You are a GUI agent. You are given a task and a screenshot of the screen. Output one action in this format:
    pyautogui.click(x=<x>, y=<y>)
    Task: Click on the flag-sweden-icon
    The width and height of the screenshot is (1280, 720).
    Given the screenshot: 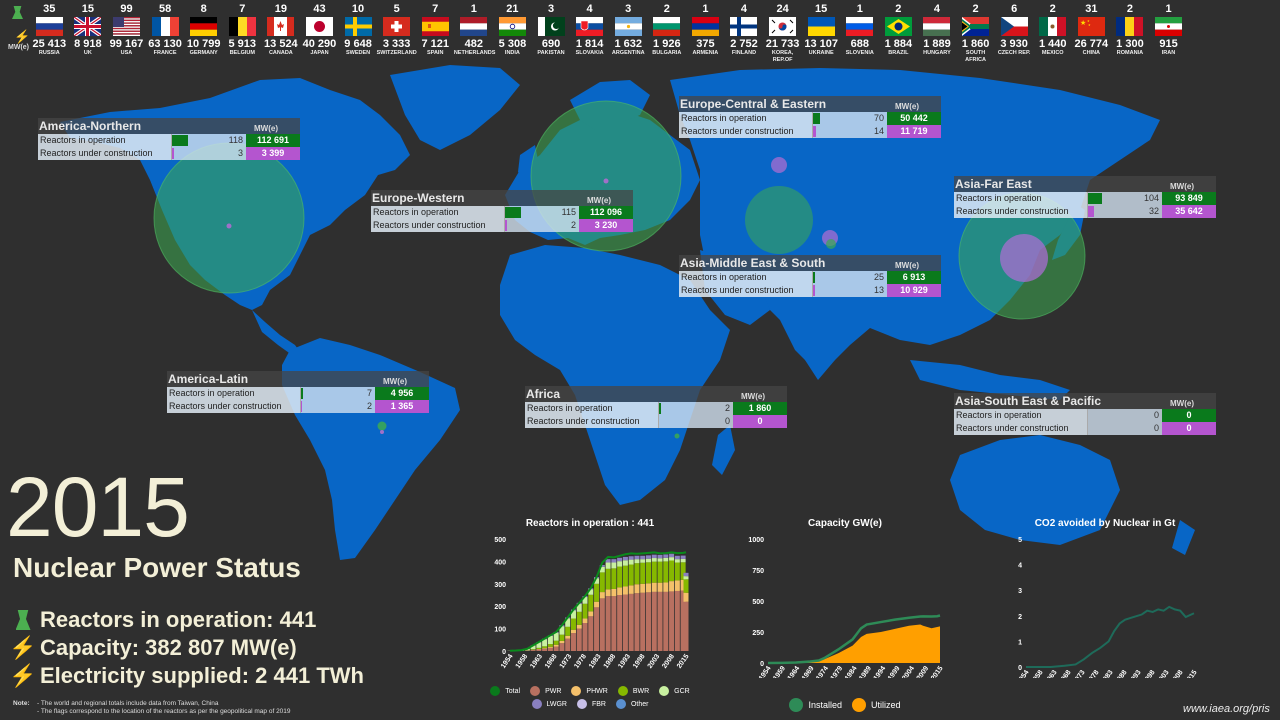 What is the action you would take?
    pyautogui.click(x=358, y=26)
    